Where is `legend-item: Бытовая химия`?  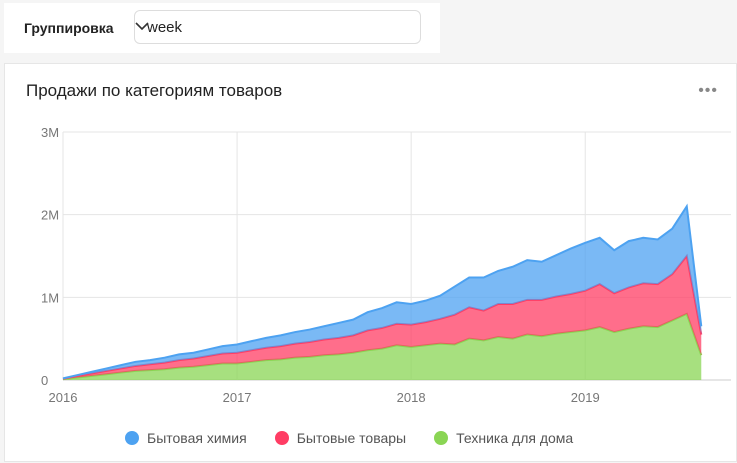
legend-item: Бытовая химия is located at coordinates (186, 438).